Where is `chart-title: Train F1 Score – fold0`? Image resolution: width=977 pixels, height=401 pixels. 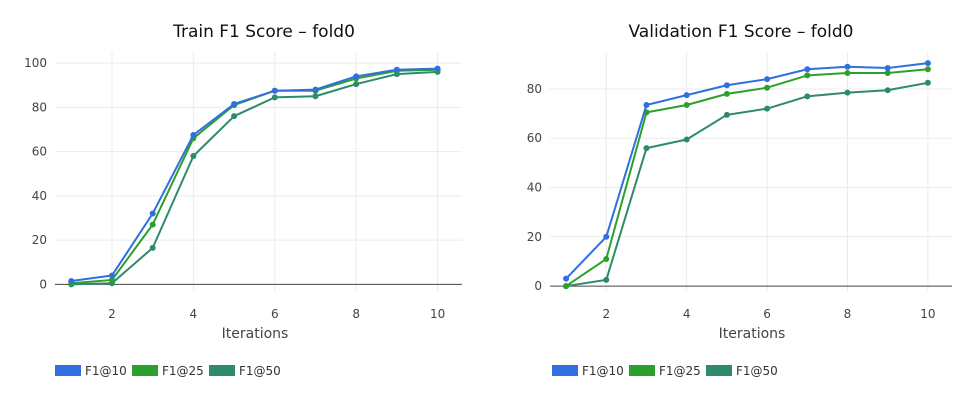
chart-title: Train F1 Score – fold0 is located at coordinates (263, 32).